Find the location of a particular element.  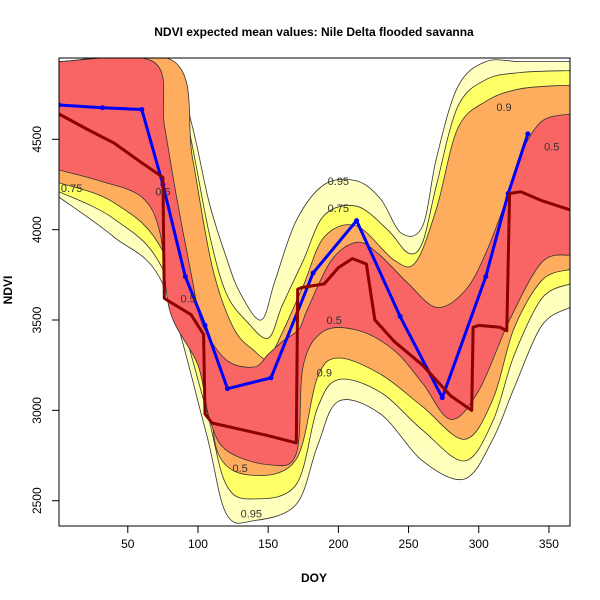

x-tick-label: 300 is located at coordinates (479, 544).